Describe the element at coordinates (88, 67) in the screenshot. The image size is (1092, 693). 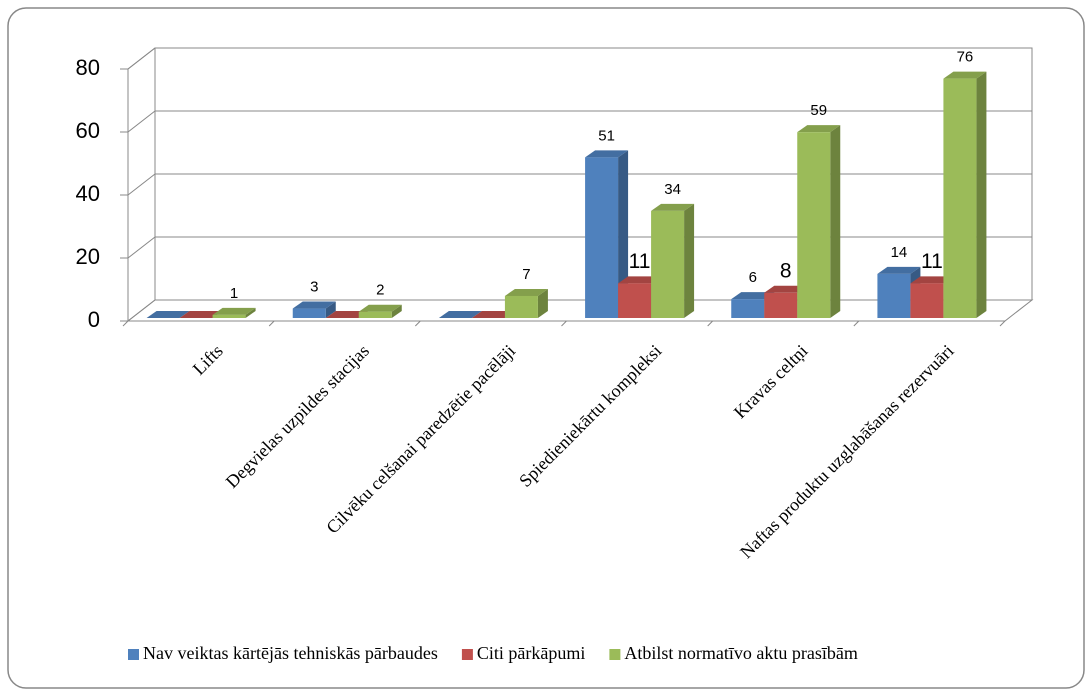
I see `y-tick-label: 80` at that location.